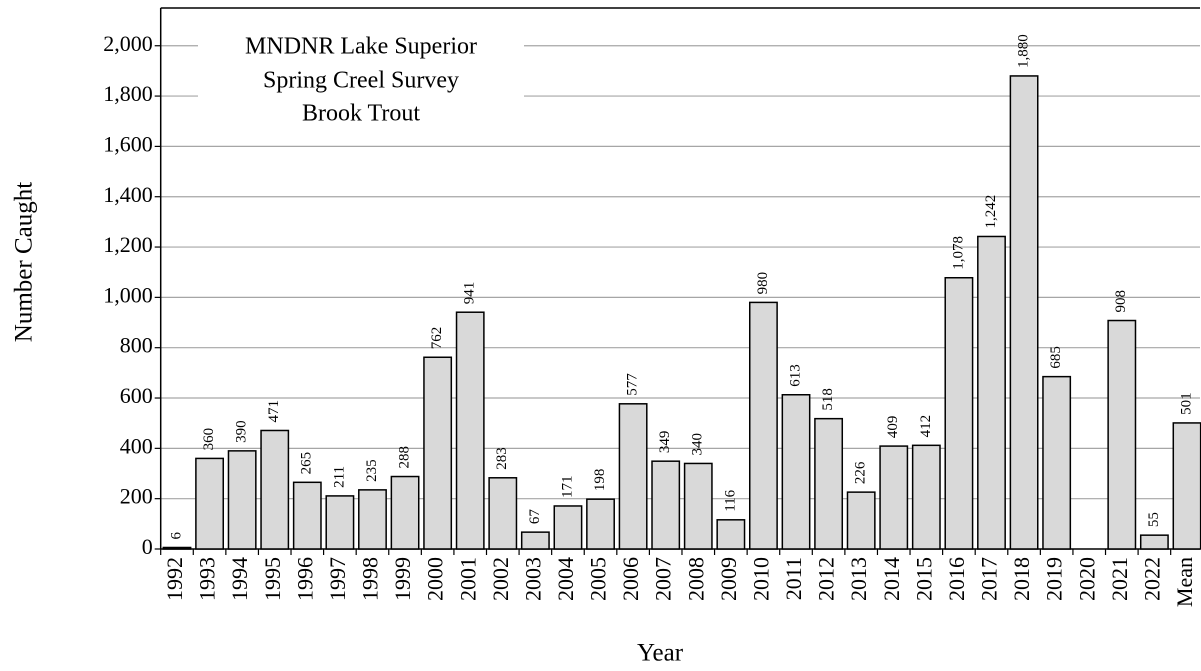 This screenshot has width=1201, height=671. I want to click on data-label: 409, so click(893, 427).